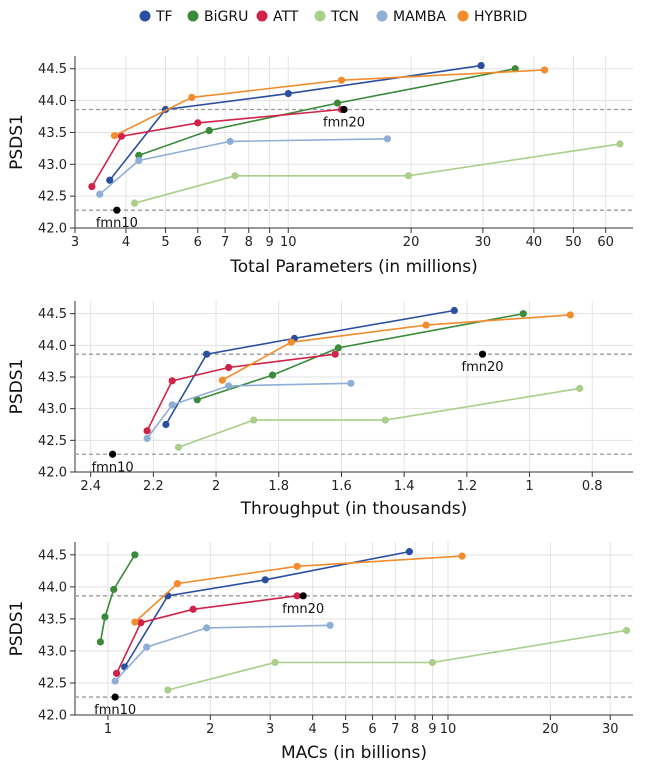 Image resolution: width=650 pixels, height=765 pixels. What do you see at coordinates (206, 634) in the screenshot?
I see `series-att` at bounding box center [206, 634].